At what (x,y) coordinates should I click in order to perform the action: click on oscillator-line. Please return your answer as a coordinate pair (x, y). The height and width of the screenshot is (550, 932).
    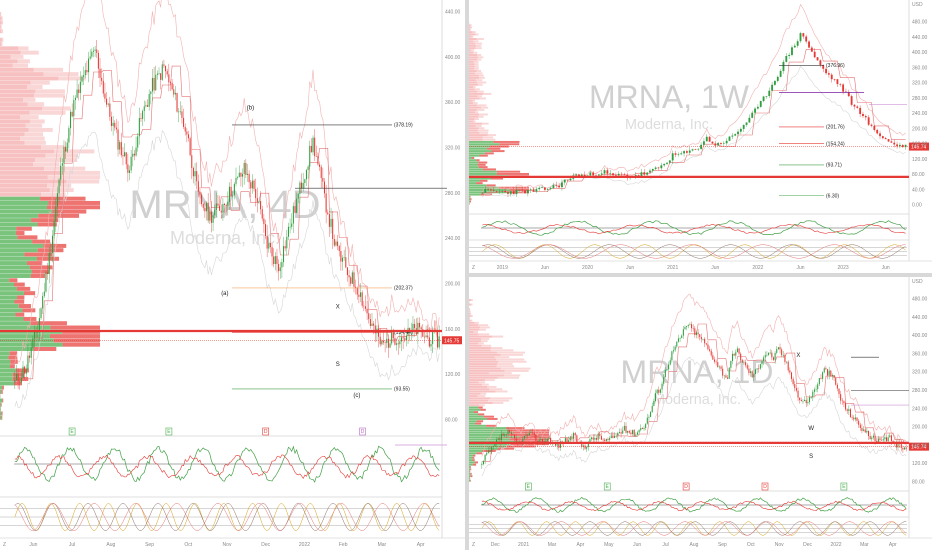
    Looking at the image, I should click on (694, 504).